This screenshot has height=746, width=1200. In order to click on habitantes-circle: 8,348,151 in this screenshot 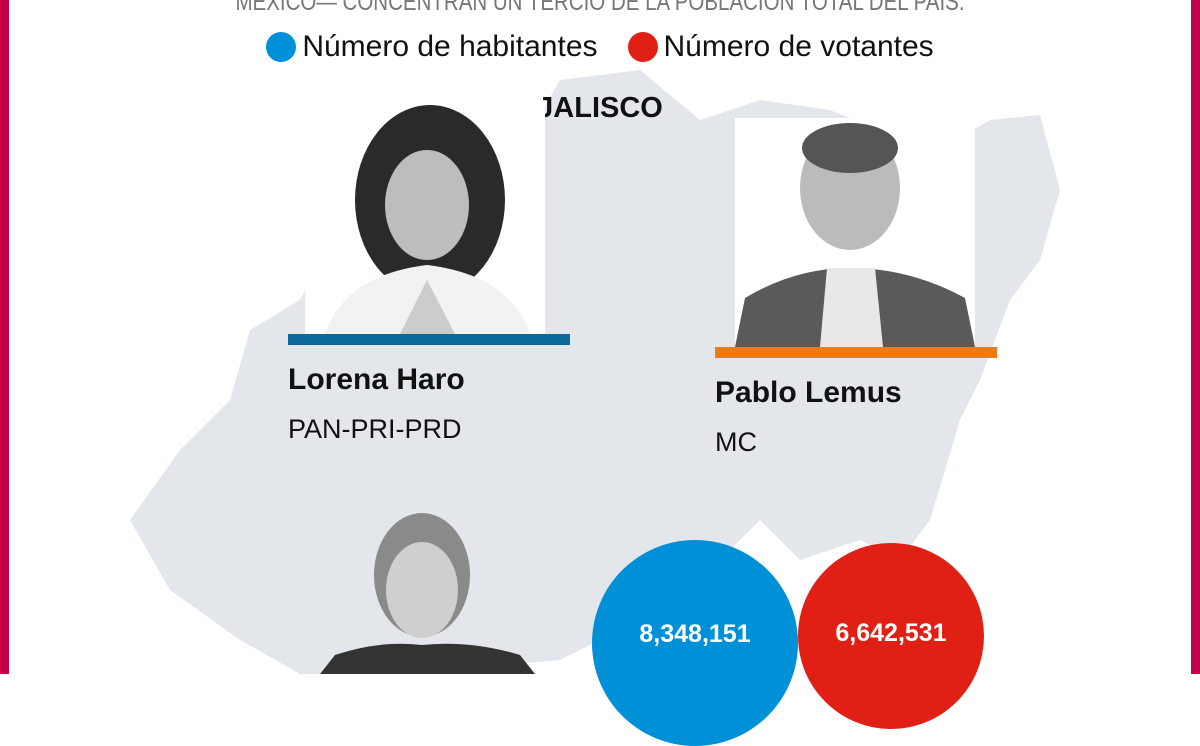, I will do `click(695, 643)`.